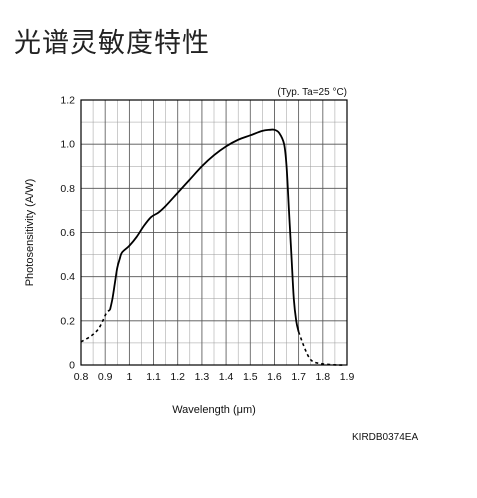  I want to click on x-tick-label: 1.8, so click(323, 377).